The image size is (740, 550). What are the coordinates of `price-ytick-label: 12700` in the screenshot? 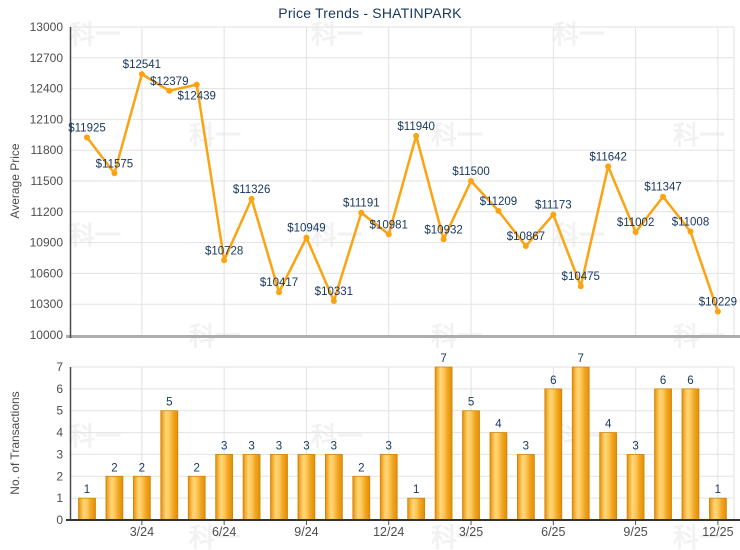 It's located at (47, 58).